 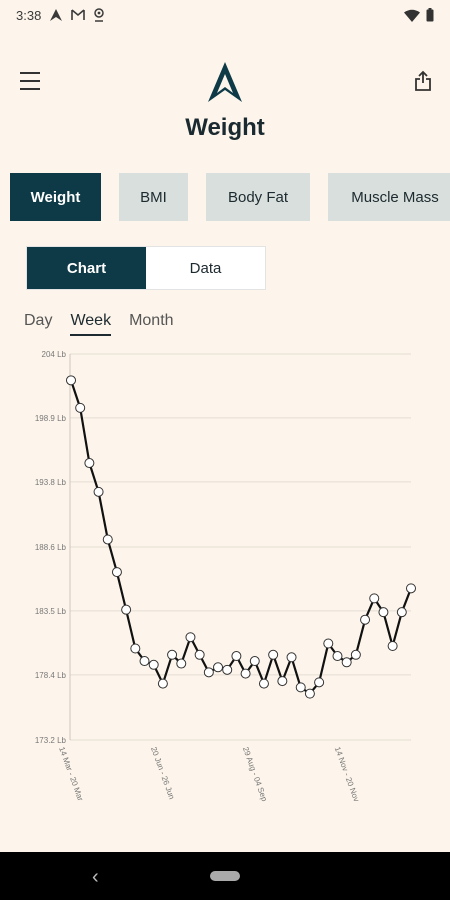 What do you see at coordinates (153, 197) in the screenshot?
I see `tab-bmi: BMI` at bounding box center [153, 197].